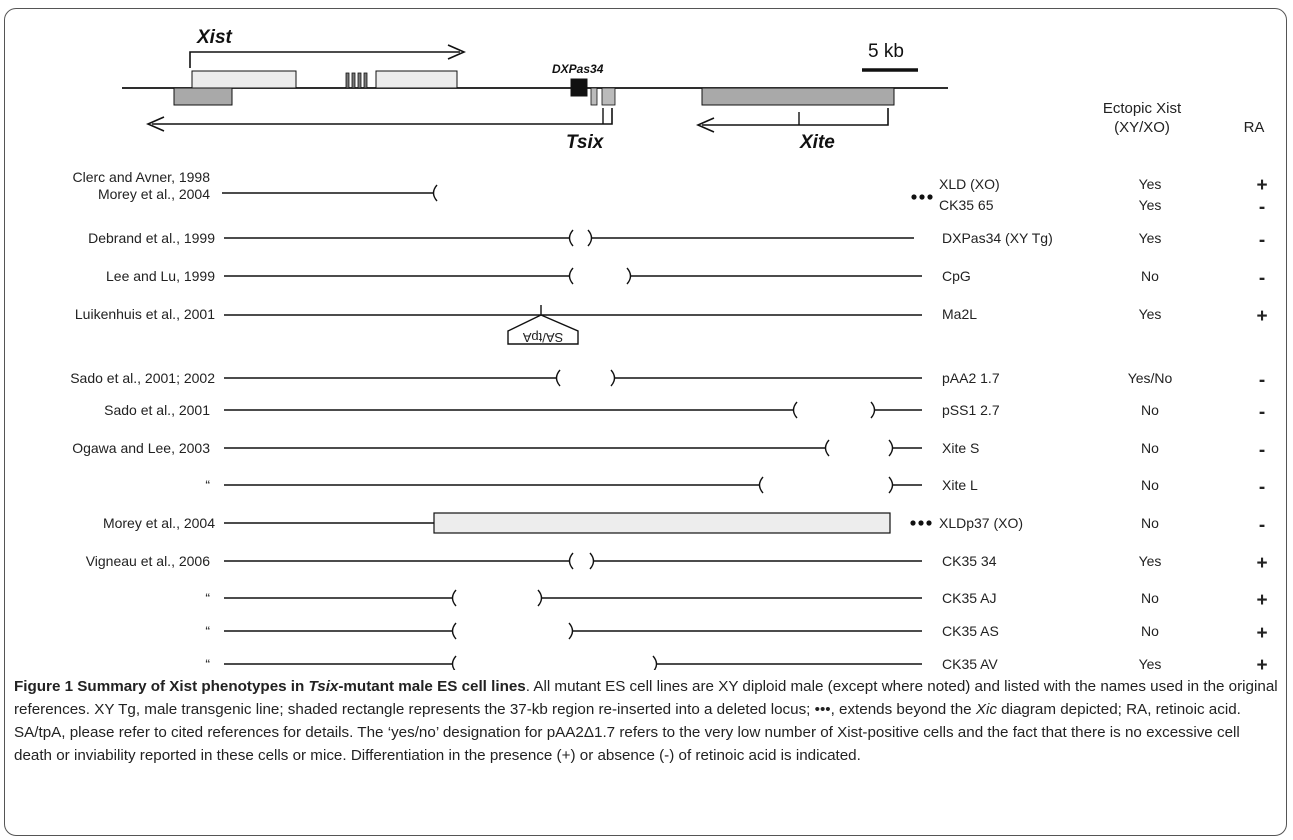  I want to click on dxpas34-box, so click(579, 87).